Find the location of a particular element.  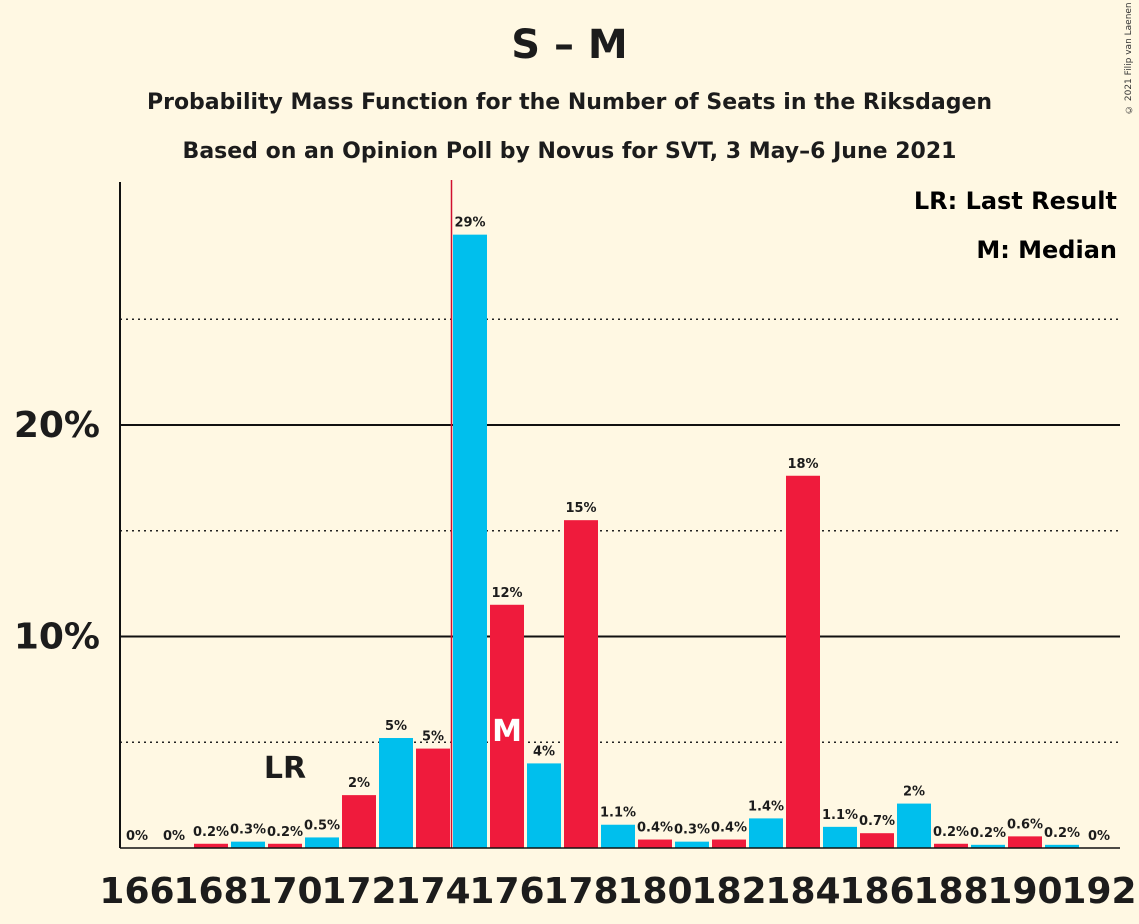

data-label-182: 0.4% is located at coordinates (729, 828).